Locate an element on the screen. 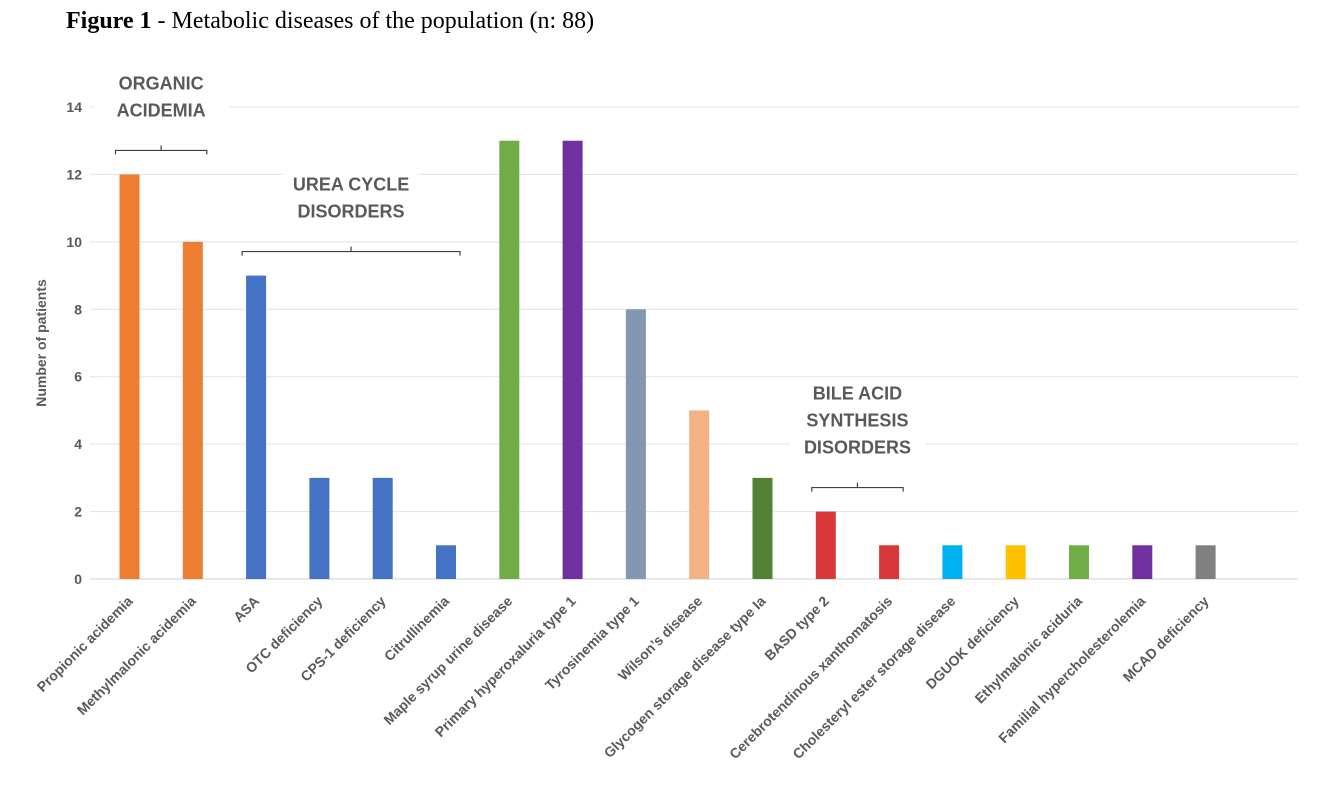 The width and height of the screenshot is (1319, 809). x-tick-label: ASA is located at coordinates (246, 609).